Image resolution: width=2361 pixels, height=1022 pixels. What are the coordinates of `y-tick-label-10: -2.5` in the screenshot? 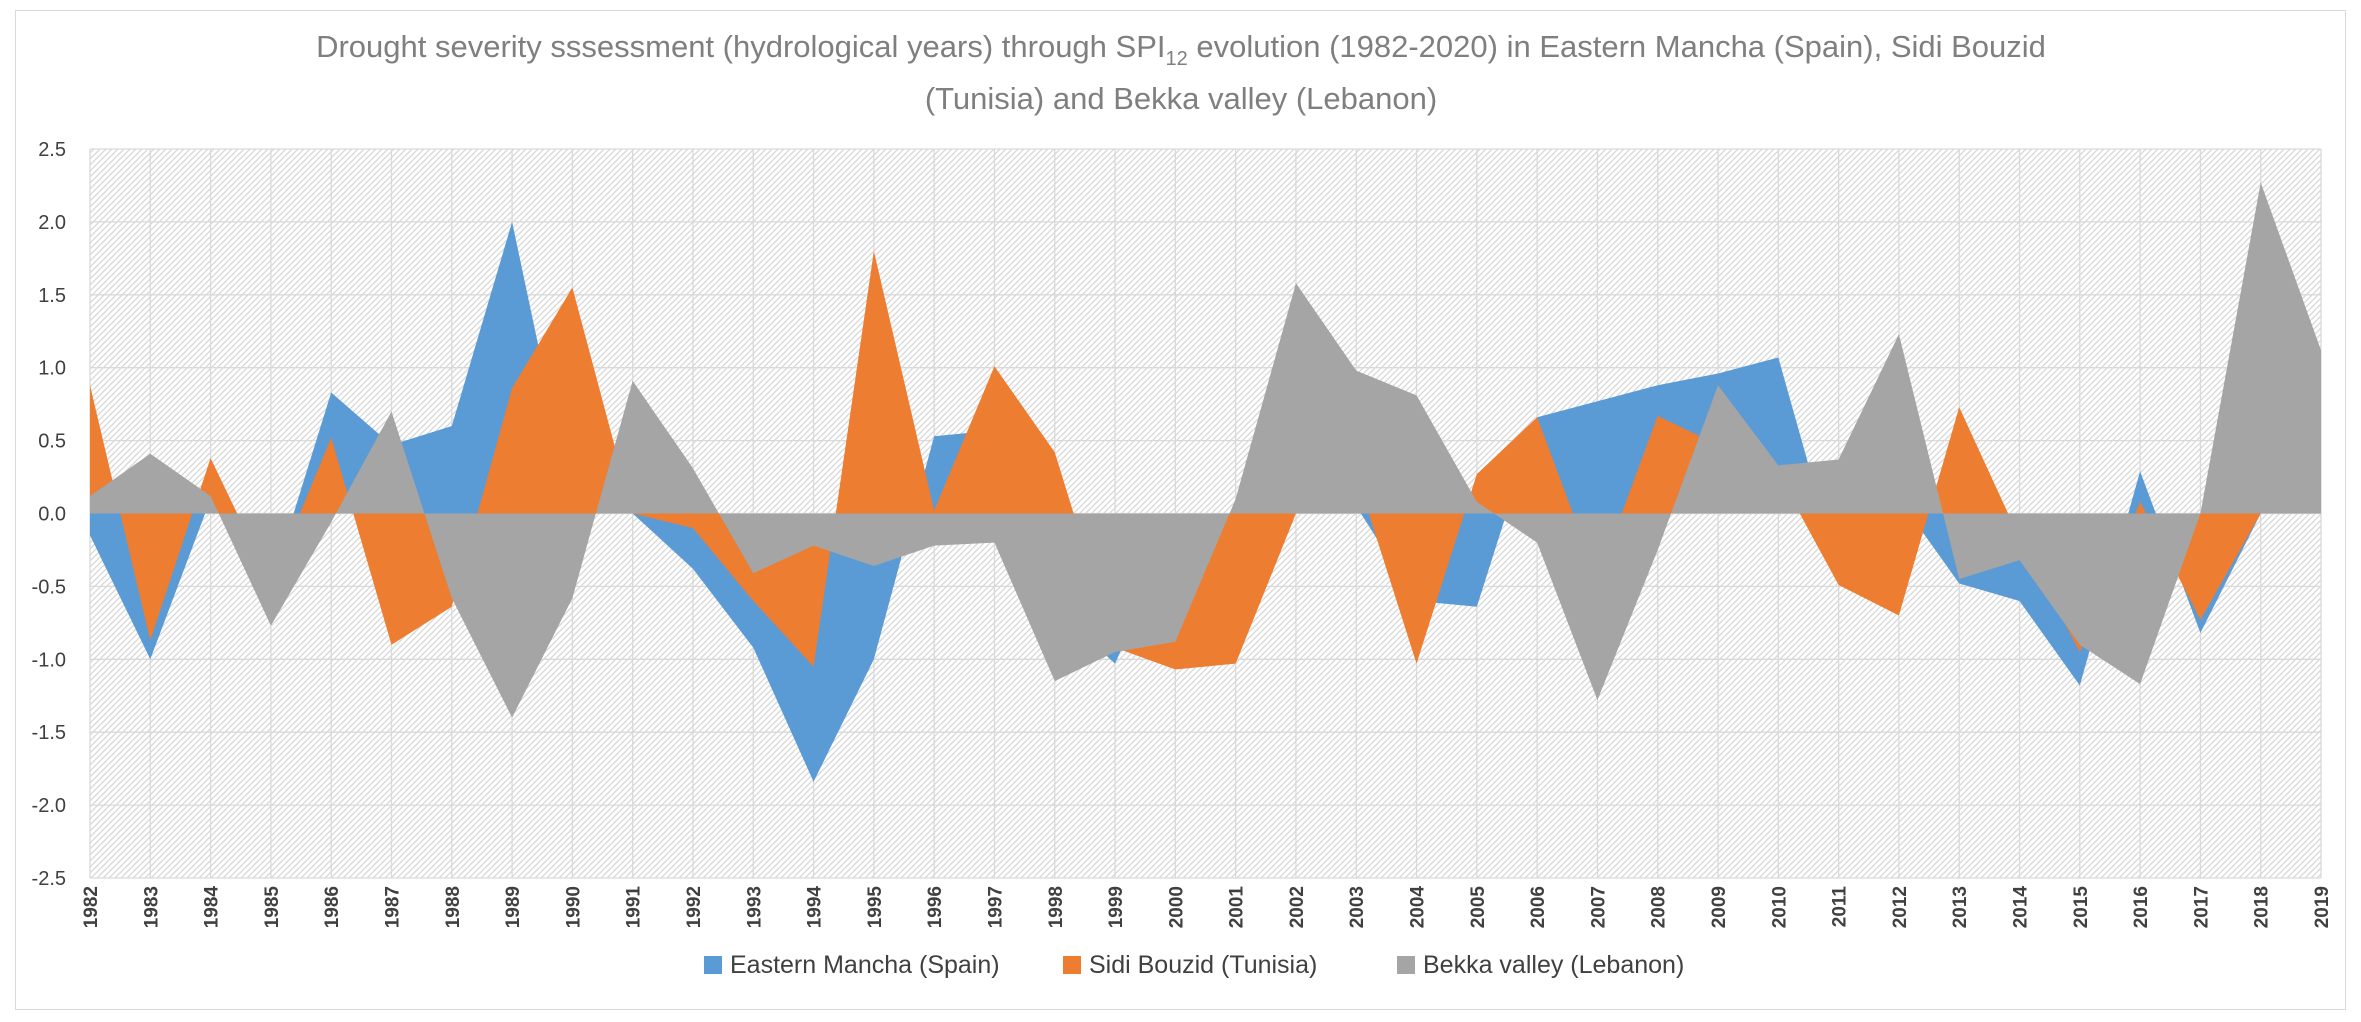 It's located at (49, 879).